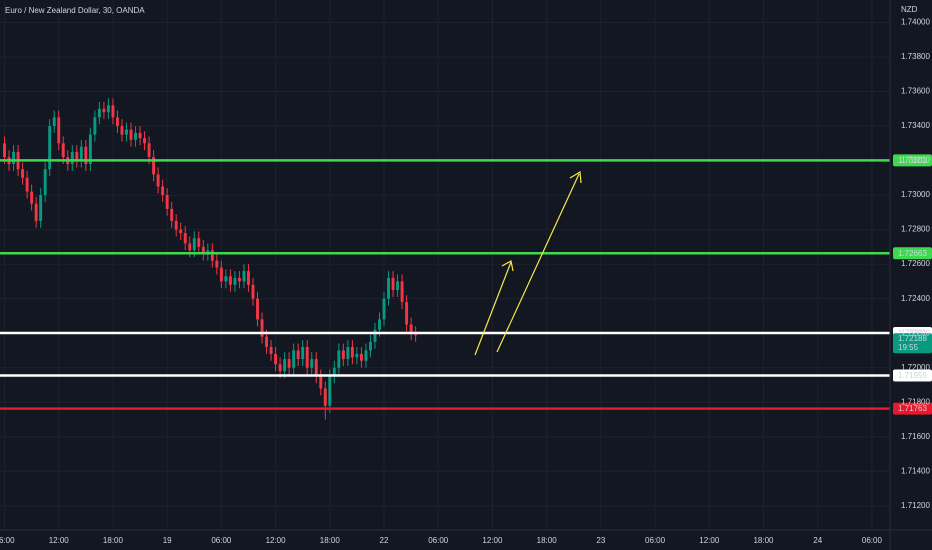 This screenshot has width=932, height=550. I want to click on arrow-head, so click(575, 177).